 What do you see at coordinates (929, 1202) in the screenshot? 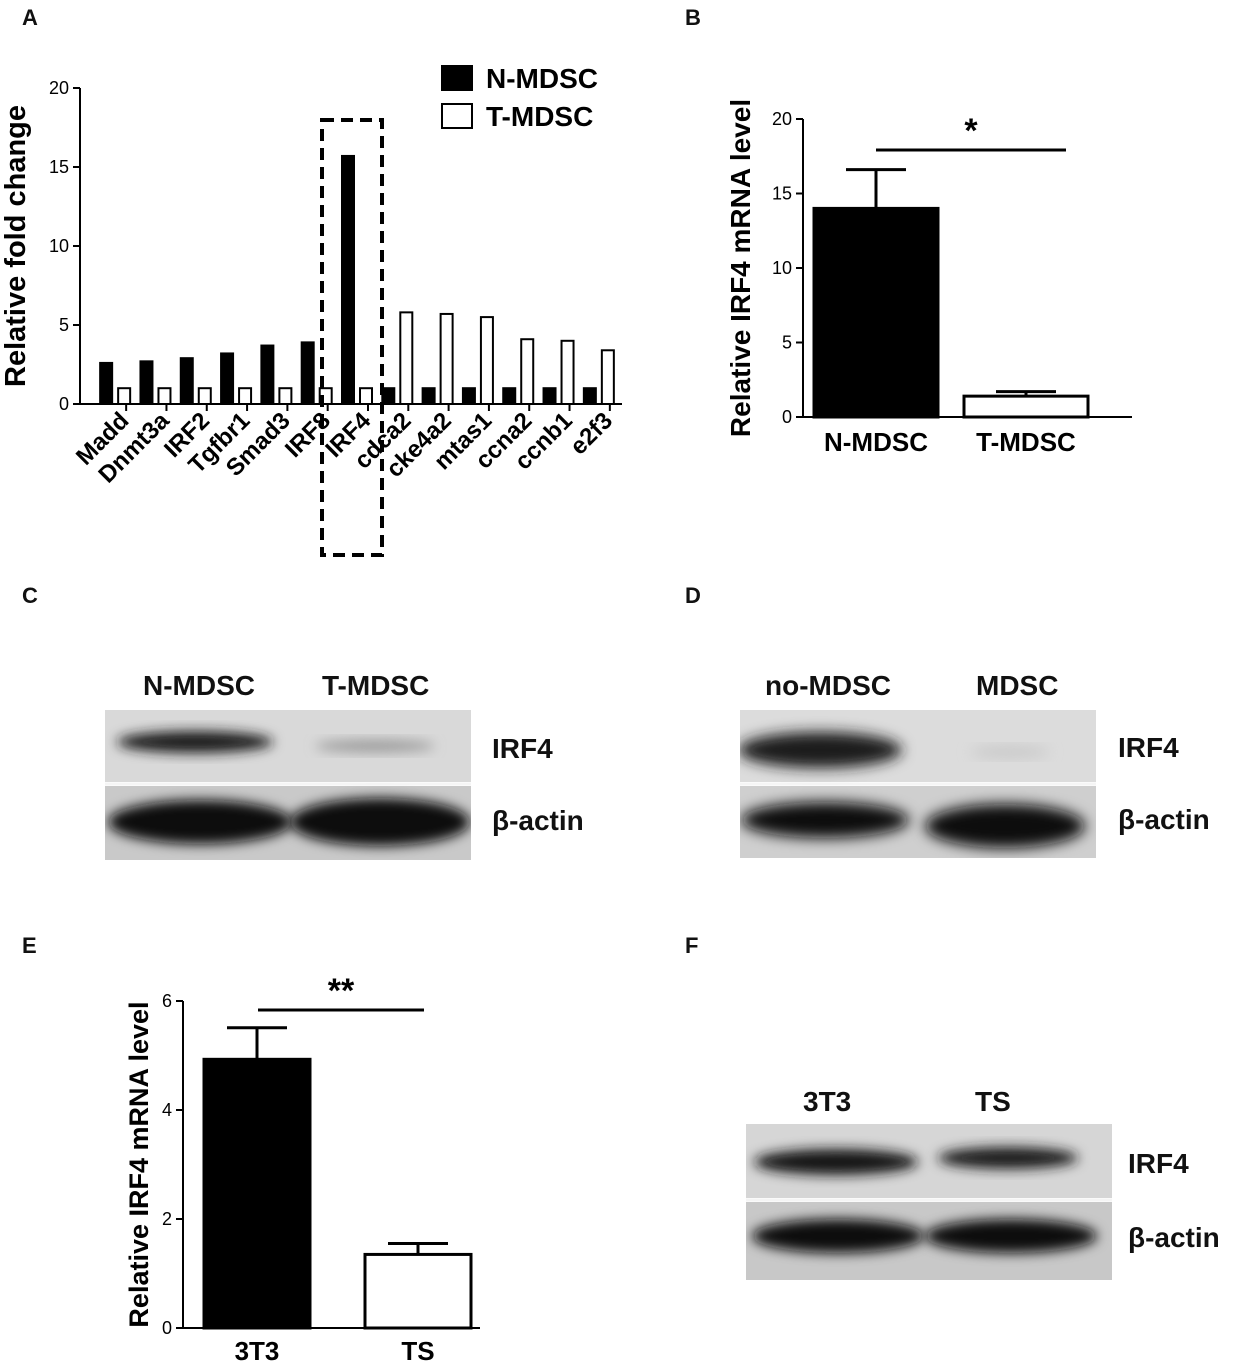
I see `blot-f-image` at bounding box center [929, 1202].